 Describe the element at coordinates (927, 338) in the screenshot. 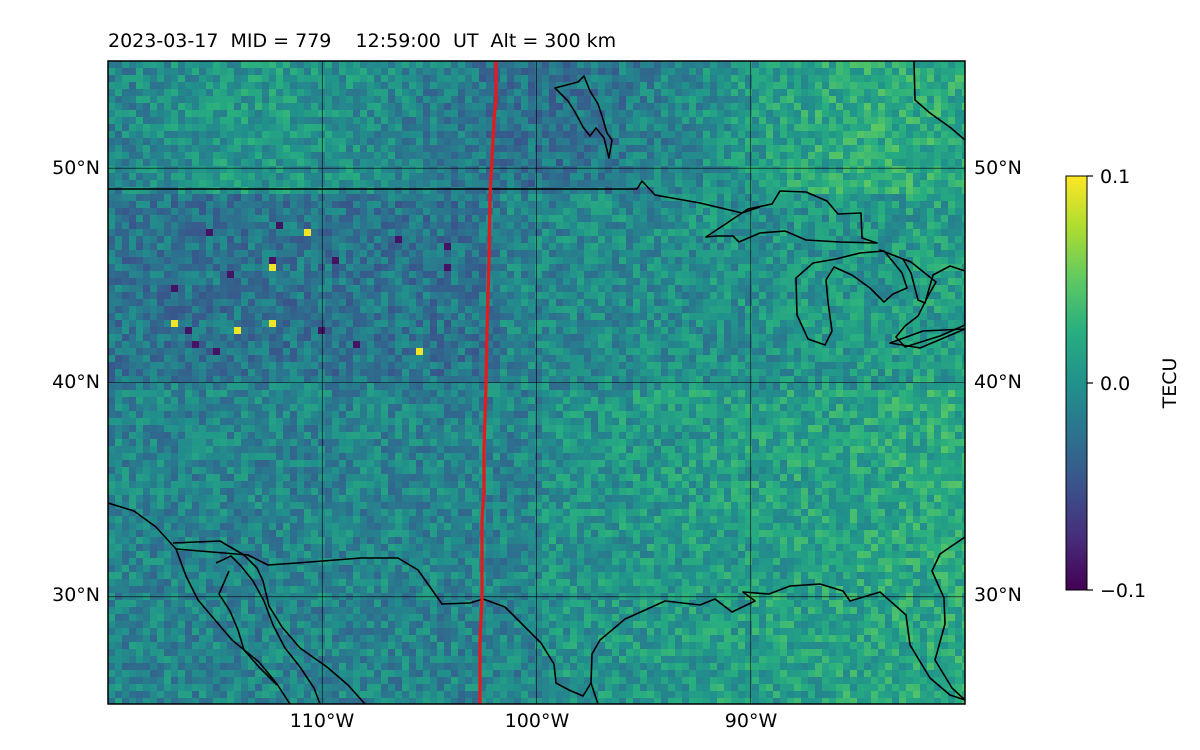

I see `lake-erie` at that location.